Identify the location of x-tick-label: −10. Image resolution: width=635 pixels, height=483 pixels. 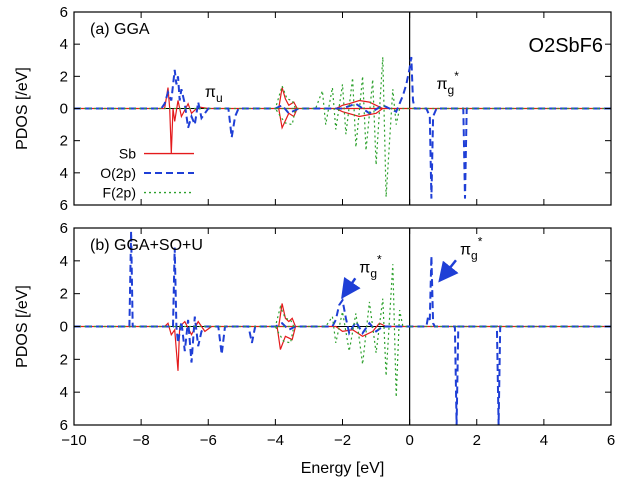
(73, 440).